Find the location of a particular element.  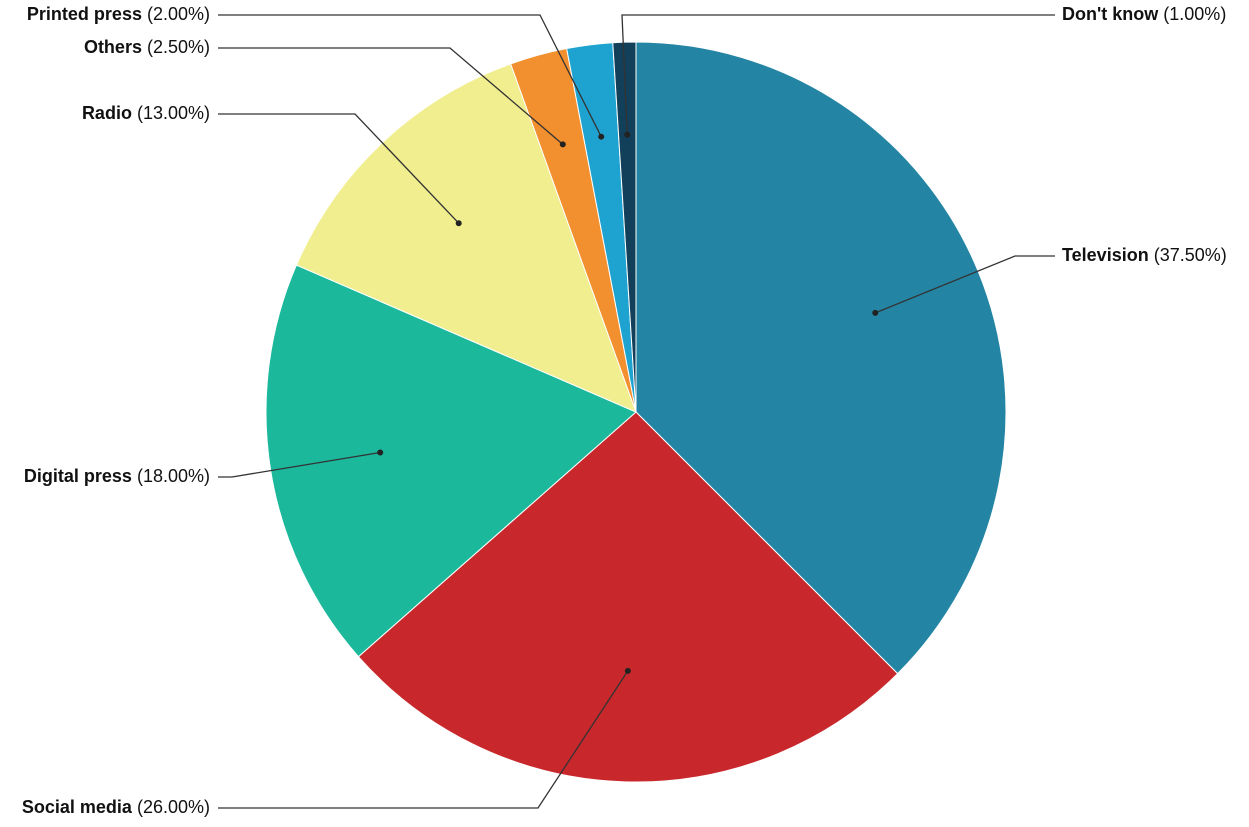

slice-value: (37.50%) is located at coordinates (1190, 255).